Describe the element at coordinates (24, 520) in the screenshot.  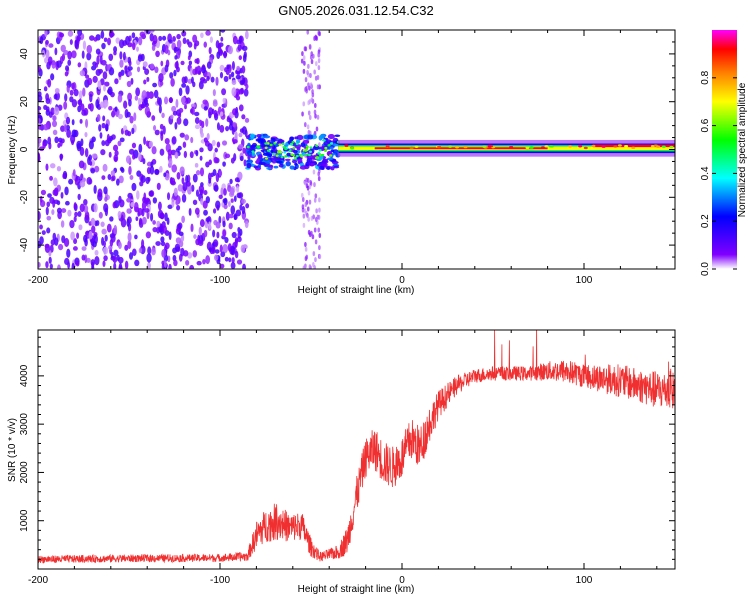
I see `y-tick-label: 1000` at that location.